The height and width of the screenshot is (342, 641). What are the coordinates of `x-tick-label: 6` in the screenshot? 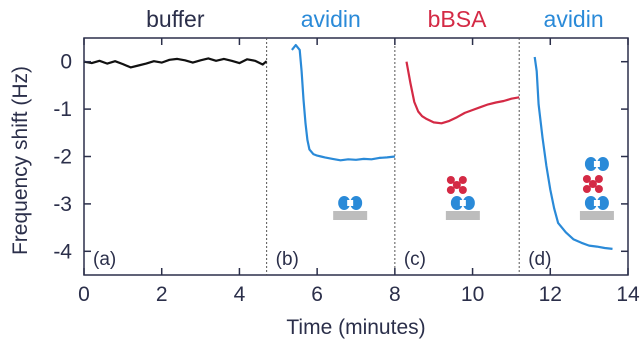 It's located at (317, 294).